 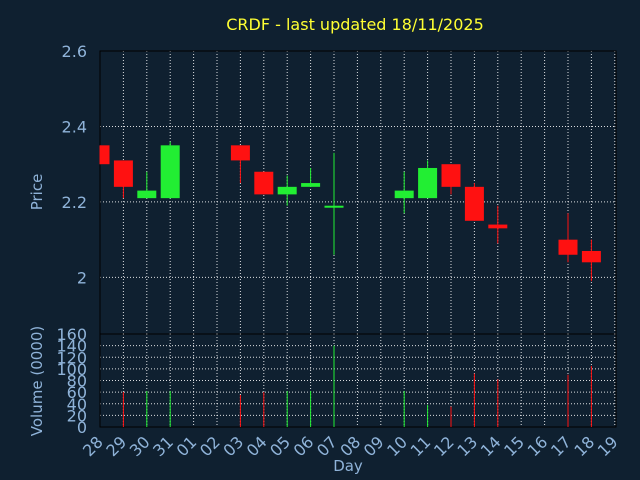 What do you see at coordinates (82, 427) in the screenshot?
I see `volume-tick-label: 0` at bounding box center [82, 427].